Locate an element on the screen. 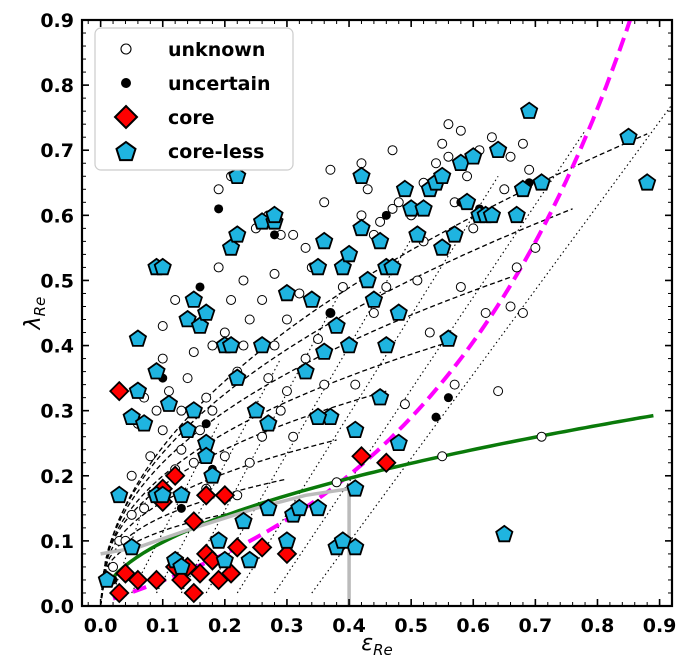  legend-label-unknown: unknown is located at coordinates (216, 50).